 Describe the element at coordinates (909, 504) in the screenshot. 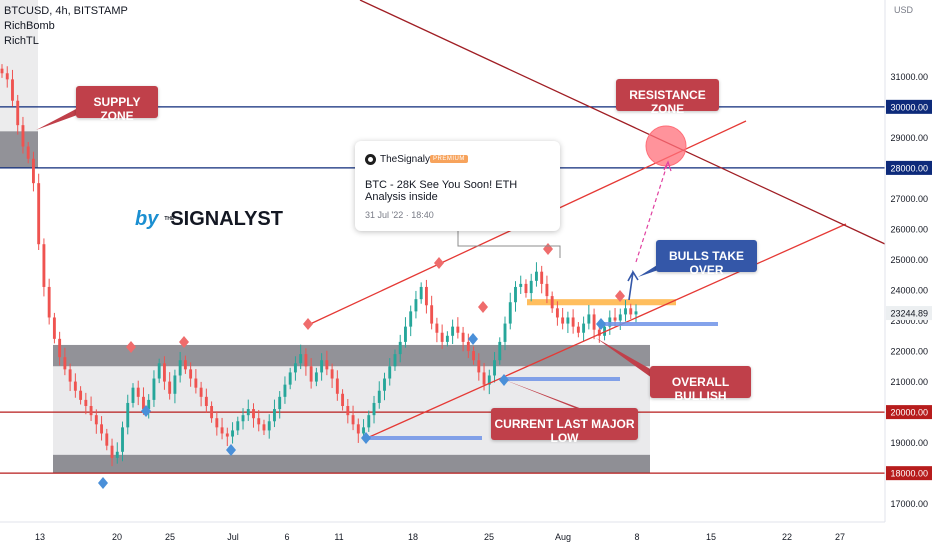

I see `price-tick-label: 17000.00` at that location.